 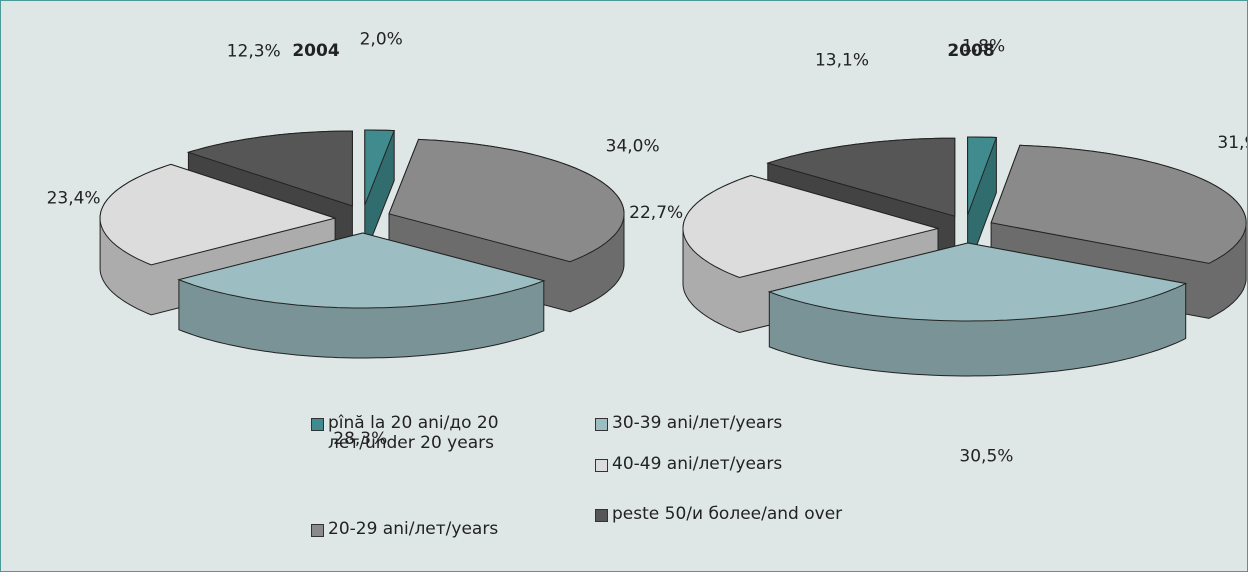 What do you see at coordinates (697, 423) in the screenshot?
I see `legend-label: 30-39 ani/лет/years` at bounding box center [697, 423].